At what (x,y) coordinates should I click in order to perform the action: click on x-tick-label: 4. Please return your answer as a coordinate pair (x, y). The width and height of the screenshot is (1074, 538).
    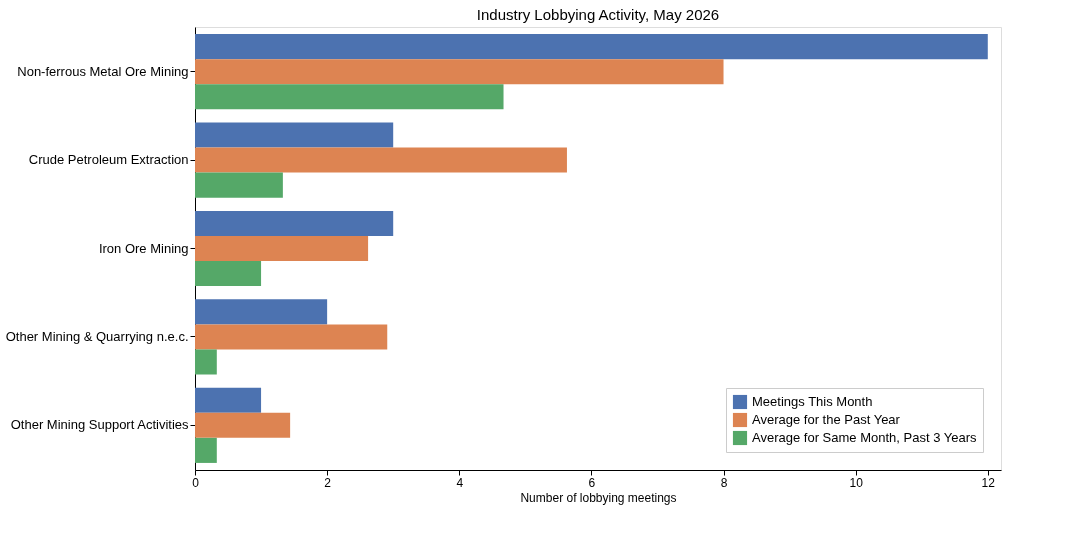
    Looking at the image, I should click on (460, 482).